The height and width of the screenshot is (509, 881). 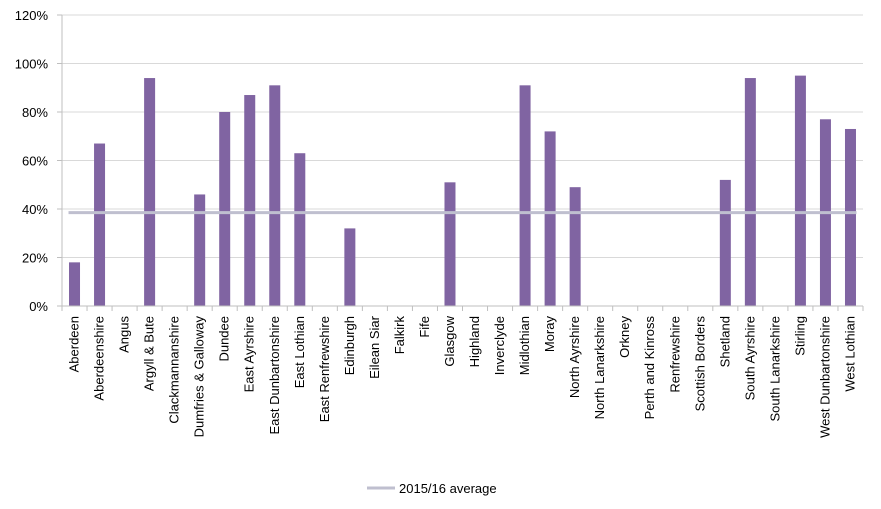 What do you see at coordinates (199, 377) in the screenshot?
I see `x-tick-label: Dumfries & Galloway` at bounding box center [199, 377].